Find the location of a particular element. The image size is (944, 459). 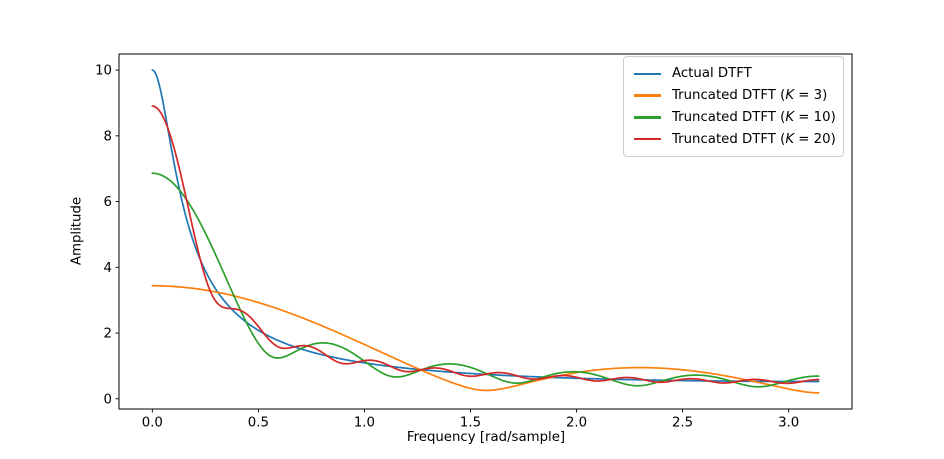

x-tick-label: 1.0 is located at coordinates (364, 423).